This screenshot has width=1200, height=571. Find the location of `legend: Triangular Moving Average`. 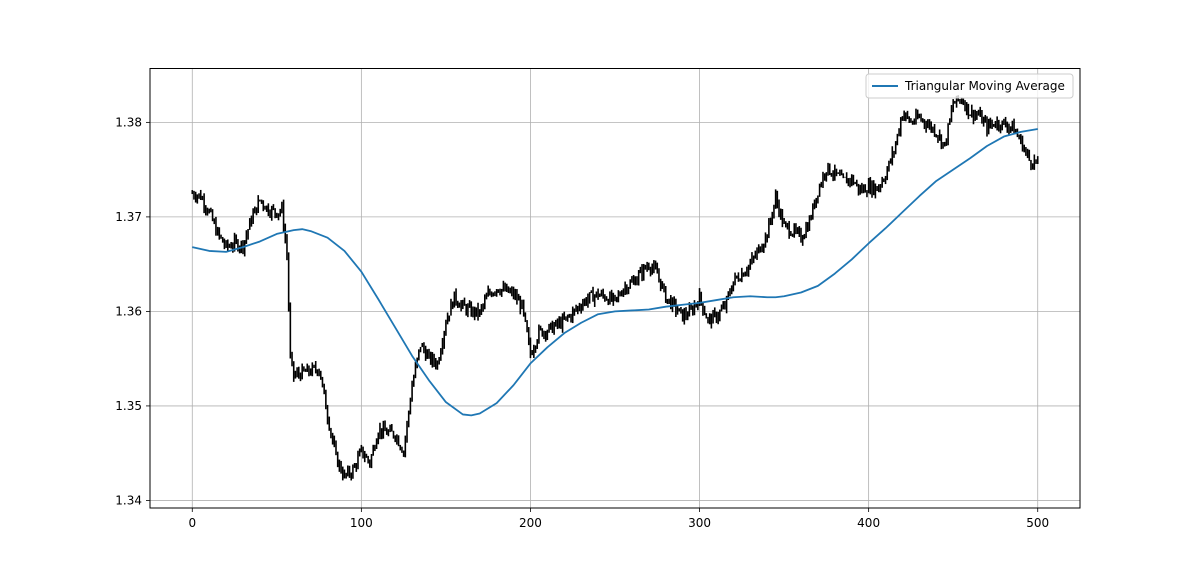

legend: Triangular Moving Average is located at coordinates (969, 86).